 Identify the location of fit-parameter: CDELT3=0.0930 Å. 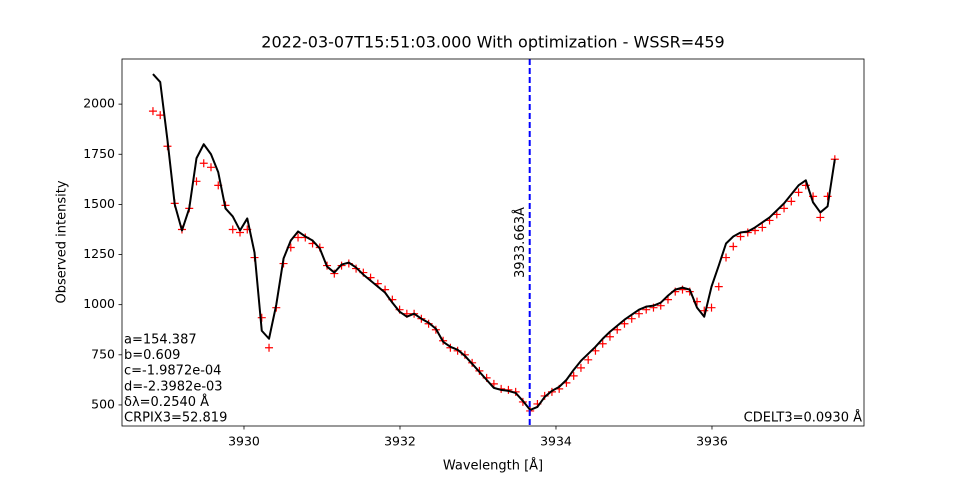
(803, 418).